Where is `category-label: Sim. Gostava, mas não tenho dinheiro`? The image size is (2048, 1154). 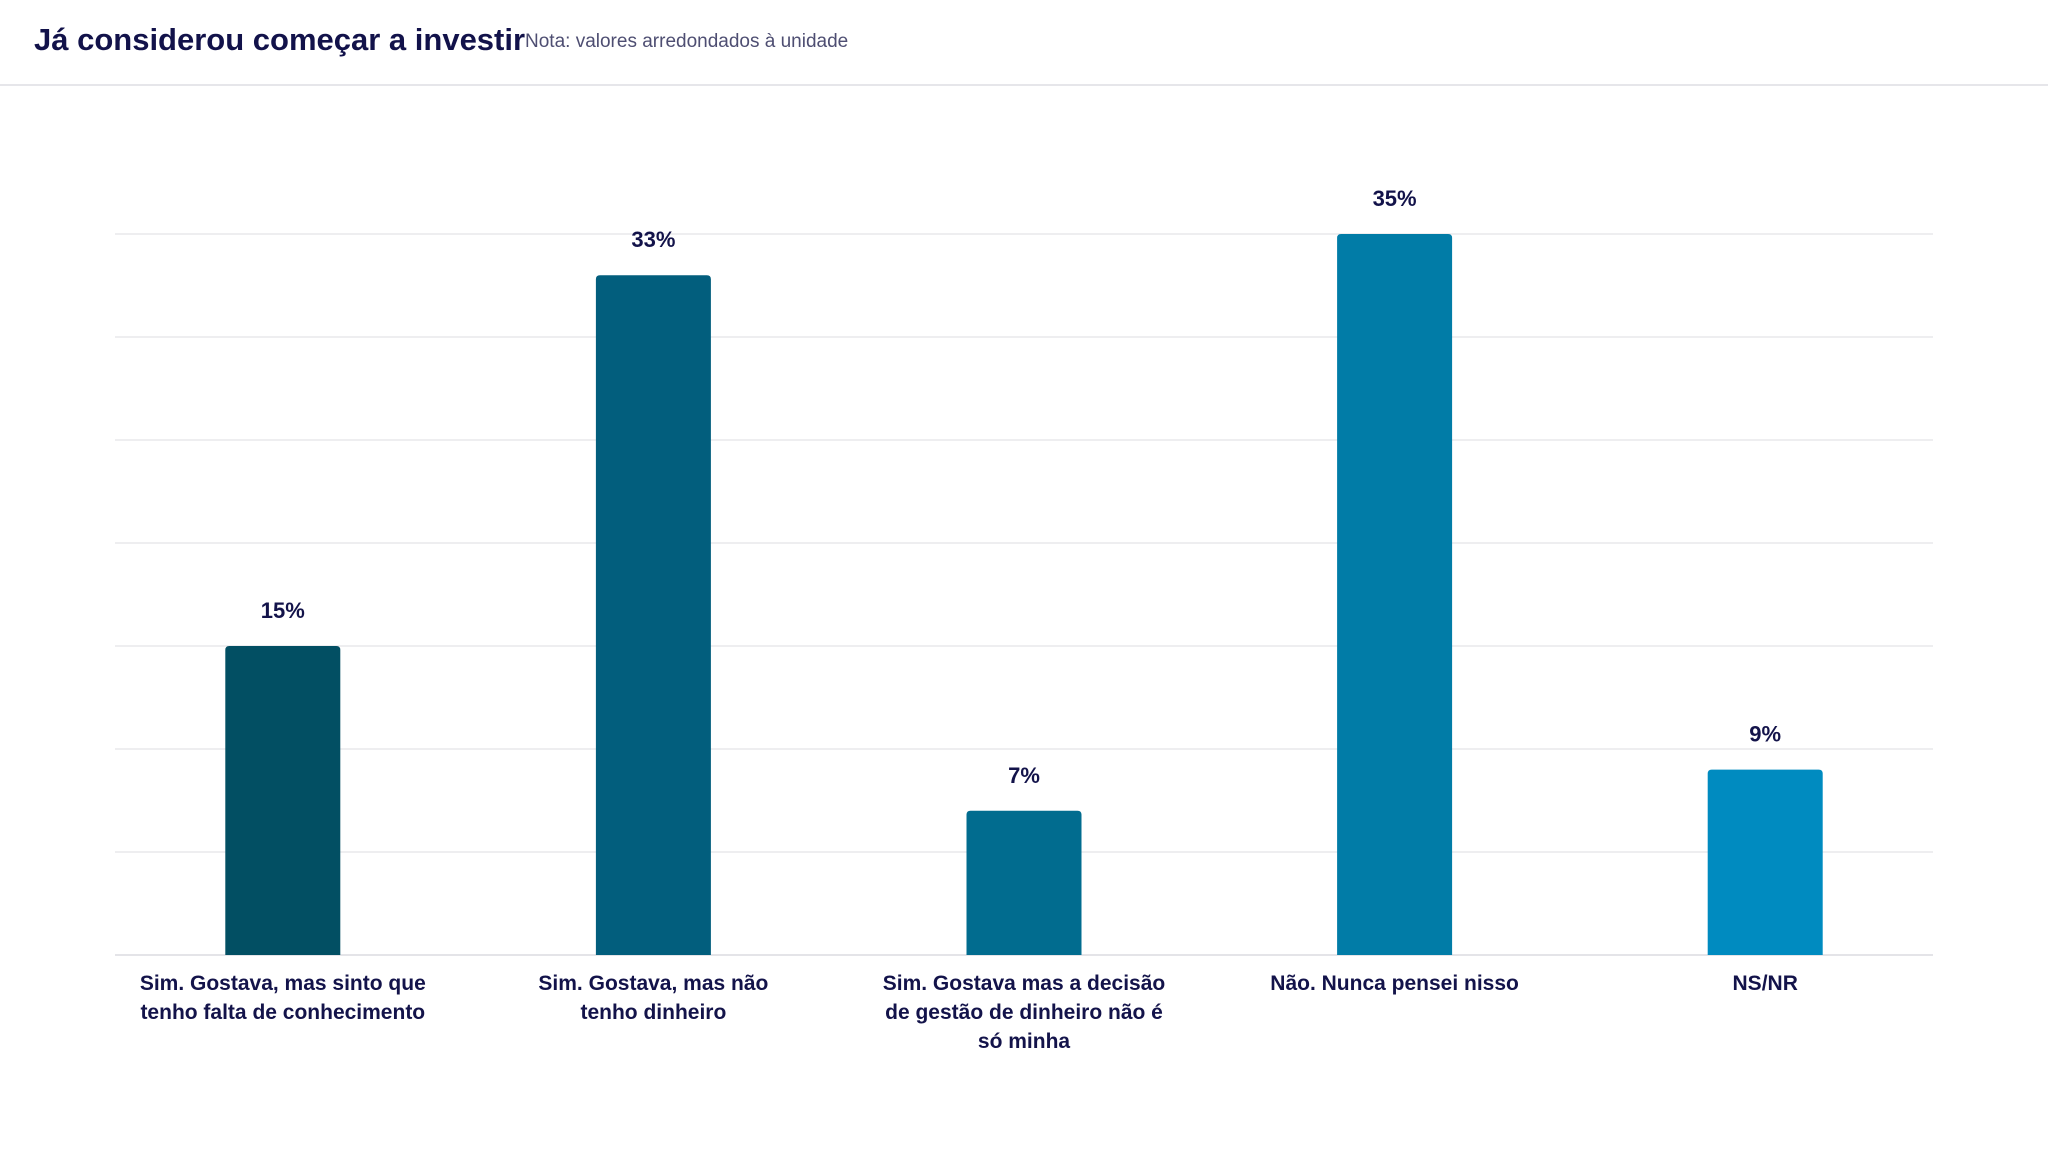 category-label: Sim. Gostava, mas não tenho dinheiro is located at coordinates (653, 998).